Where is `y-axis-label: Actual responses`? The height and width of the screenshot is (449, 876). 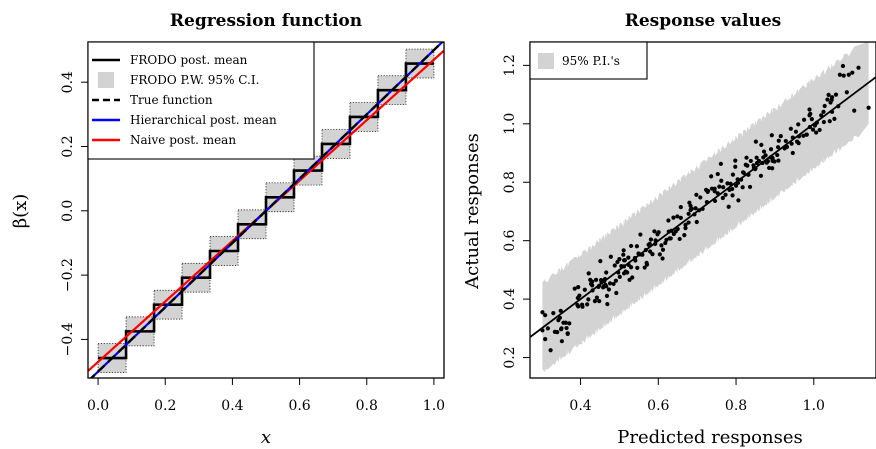 y-axis-label: Actual responses is located at coordinates (472, 211).